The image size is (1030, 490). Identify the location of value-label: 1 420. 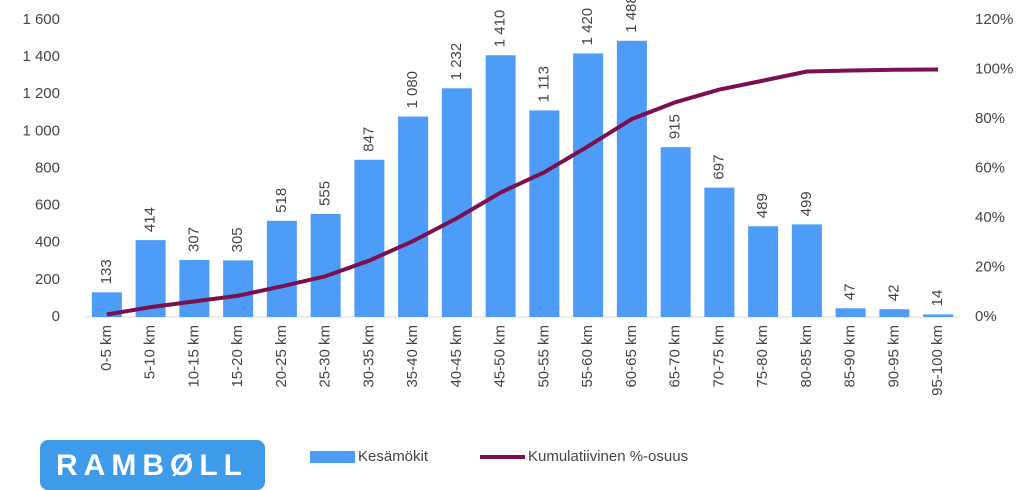
(587, 27).